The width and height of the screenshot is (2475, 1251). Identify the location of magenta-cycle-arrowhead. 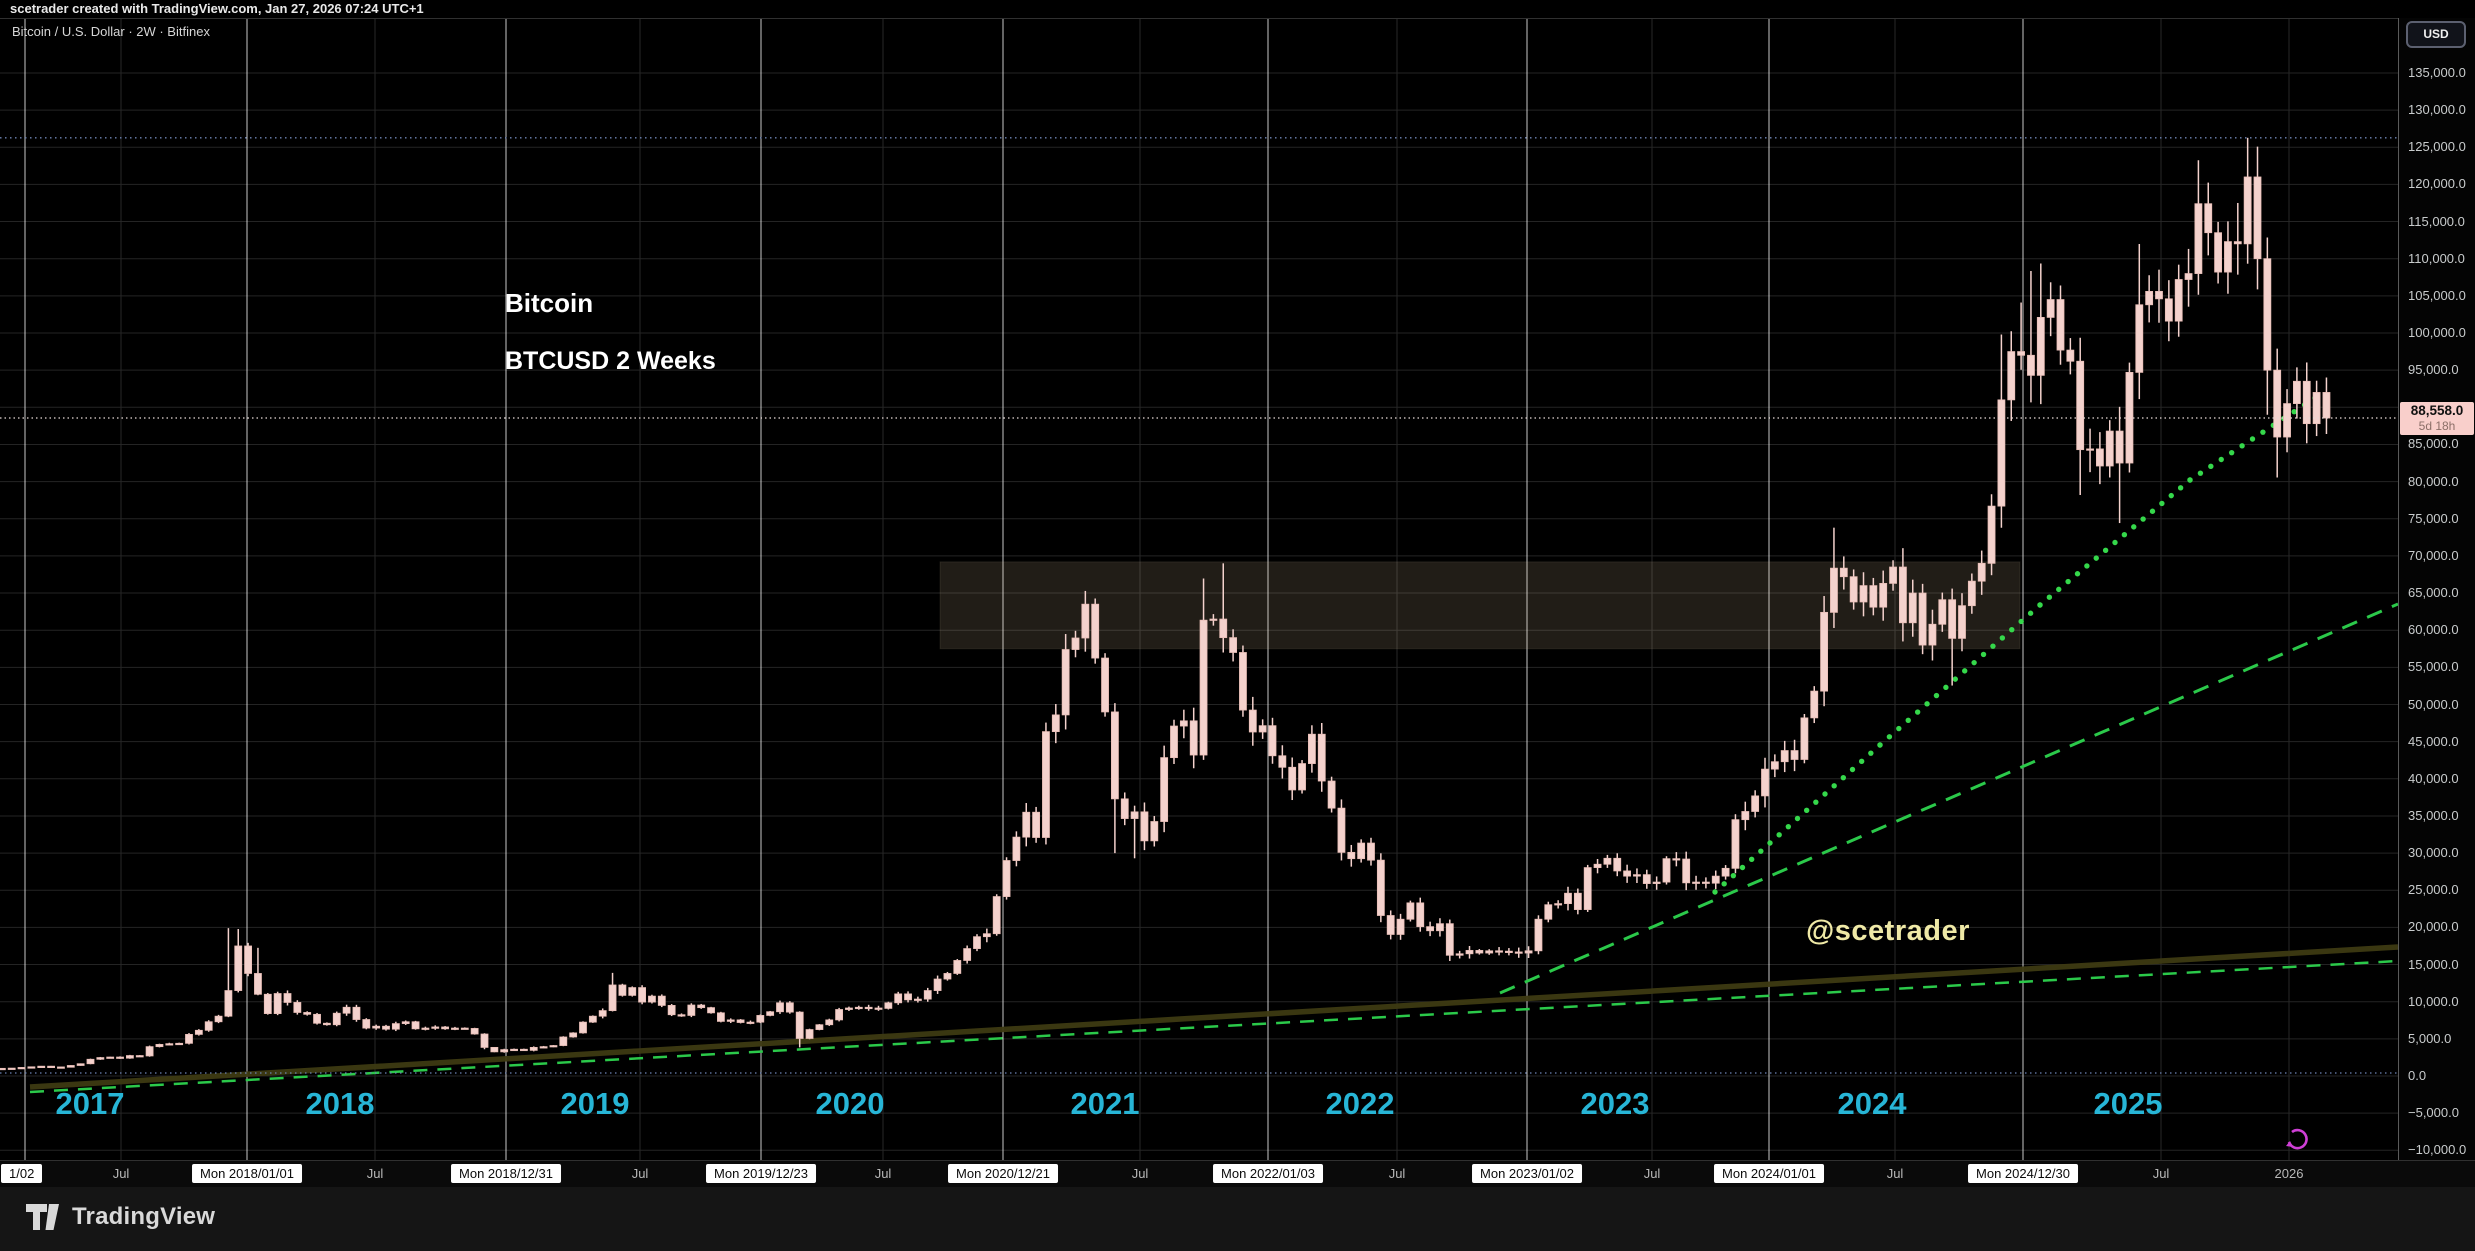
(2289, 1144).